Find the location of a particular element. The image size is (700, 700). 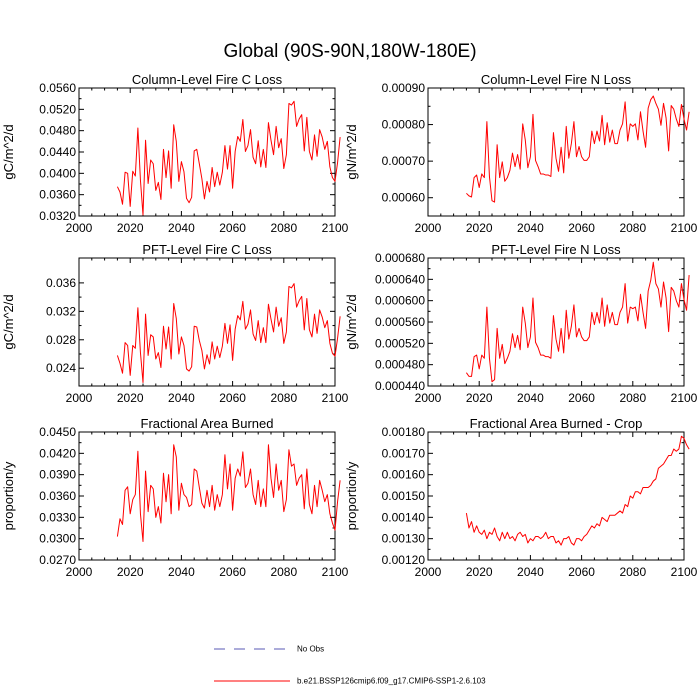

y-tick-label: 0.000640 is located at coordinates (400, 279).